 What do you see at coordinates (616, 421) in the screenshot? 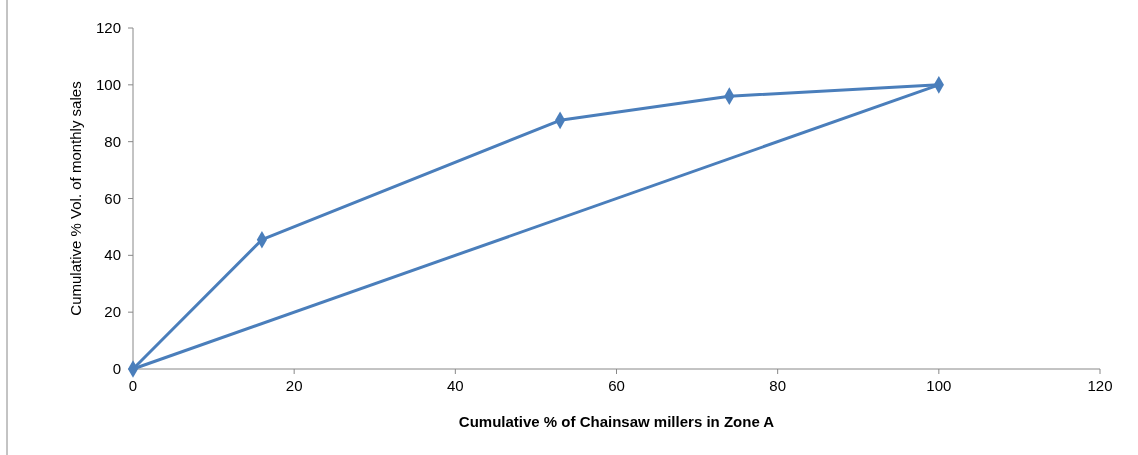
I see `x-axis-title: Cumulative % of Chainsaw millers in Zone A` at bounding box center [616, 421].